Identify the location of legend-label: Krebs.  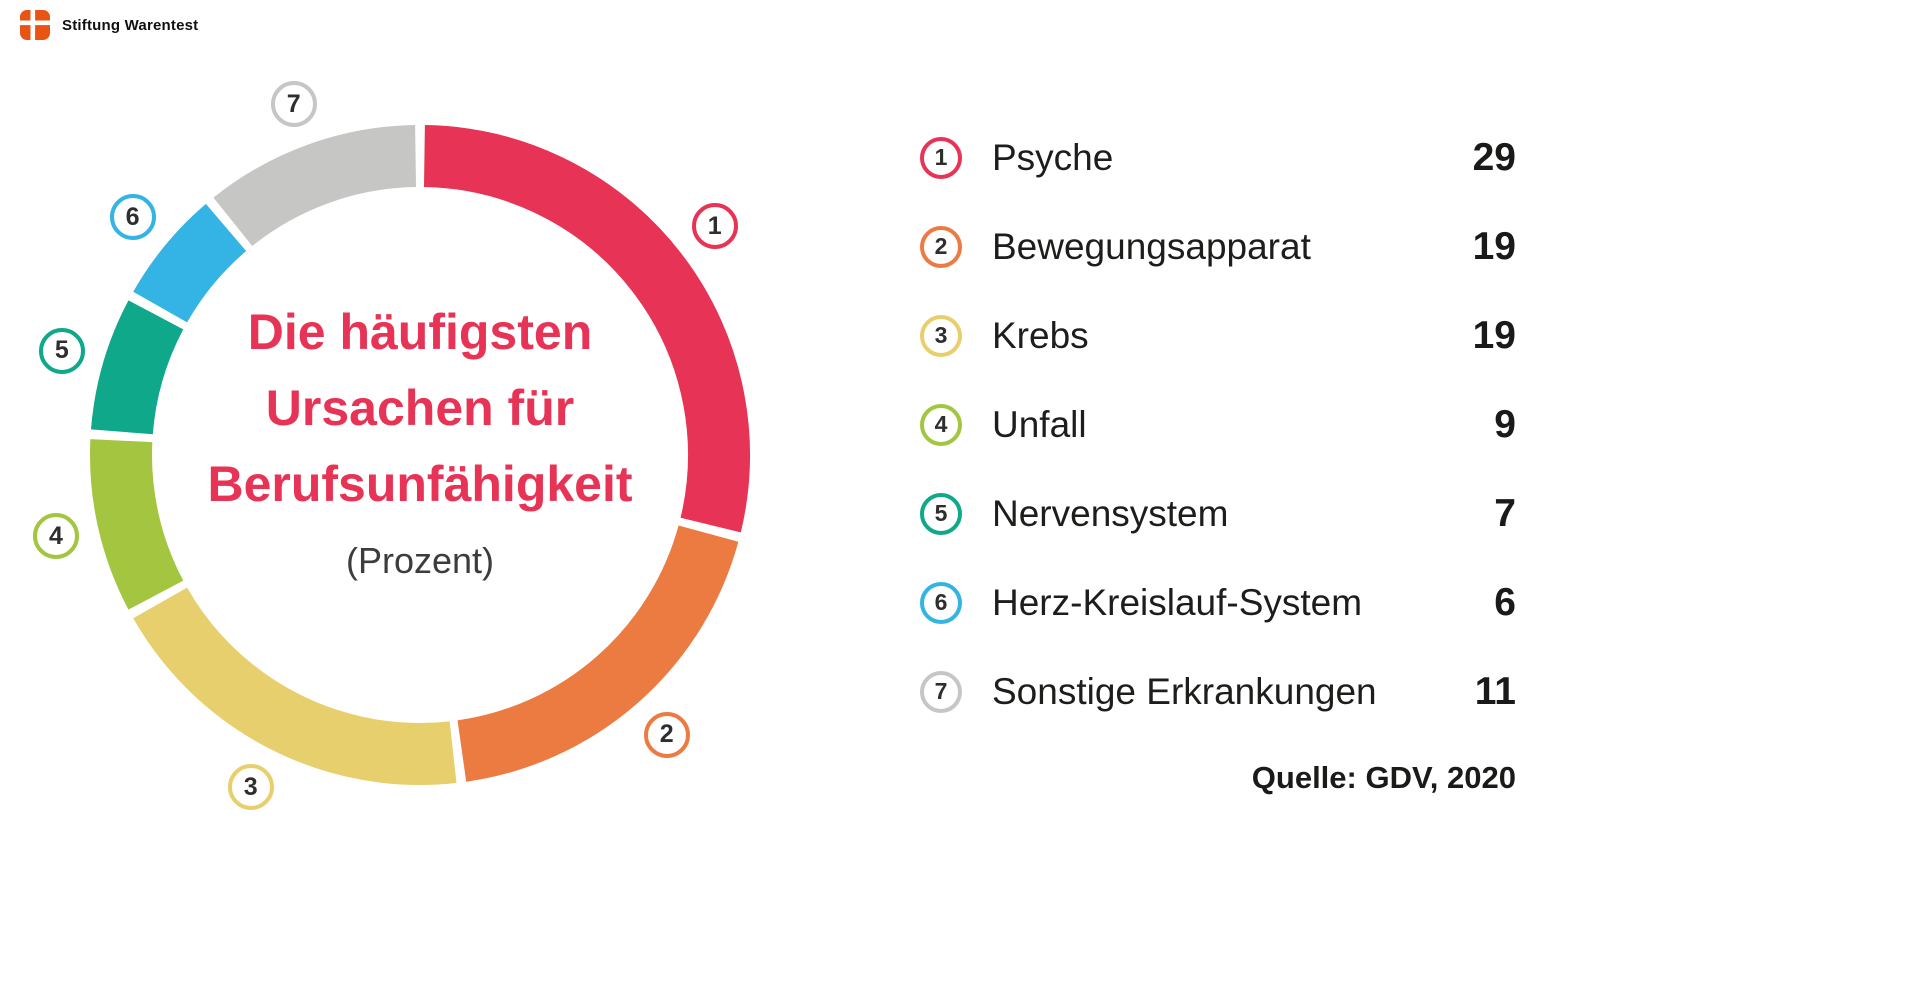
(1040, 335).